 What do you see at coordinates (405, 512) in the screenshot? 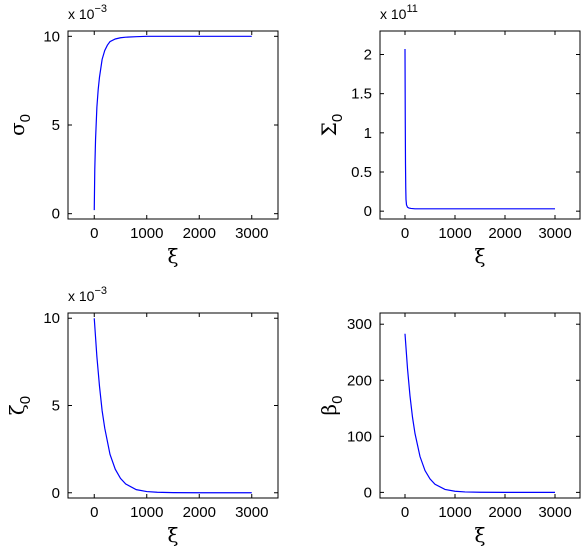
I see `x-tick-label-beta: 0` at bounding box center [405, 512].